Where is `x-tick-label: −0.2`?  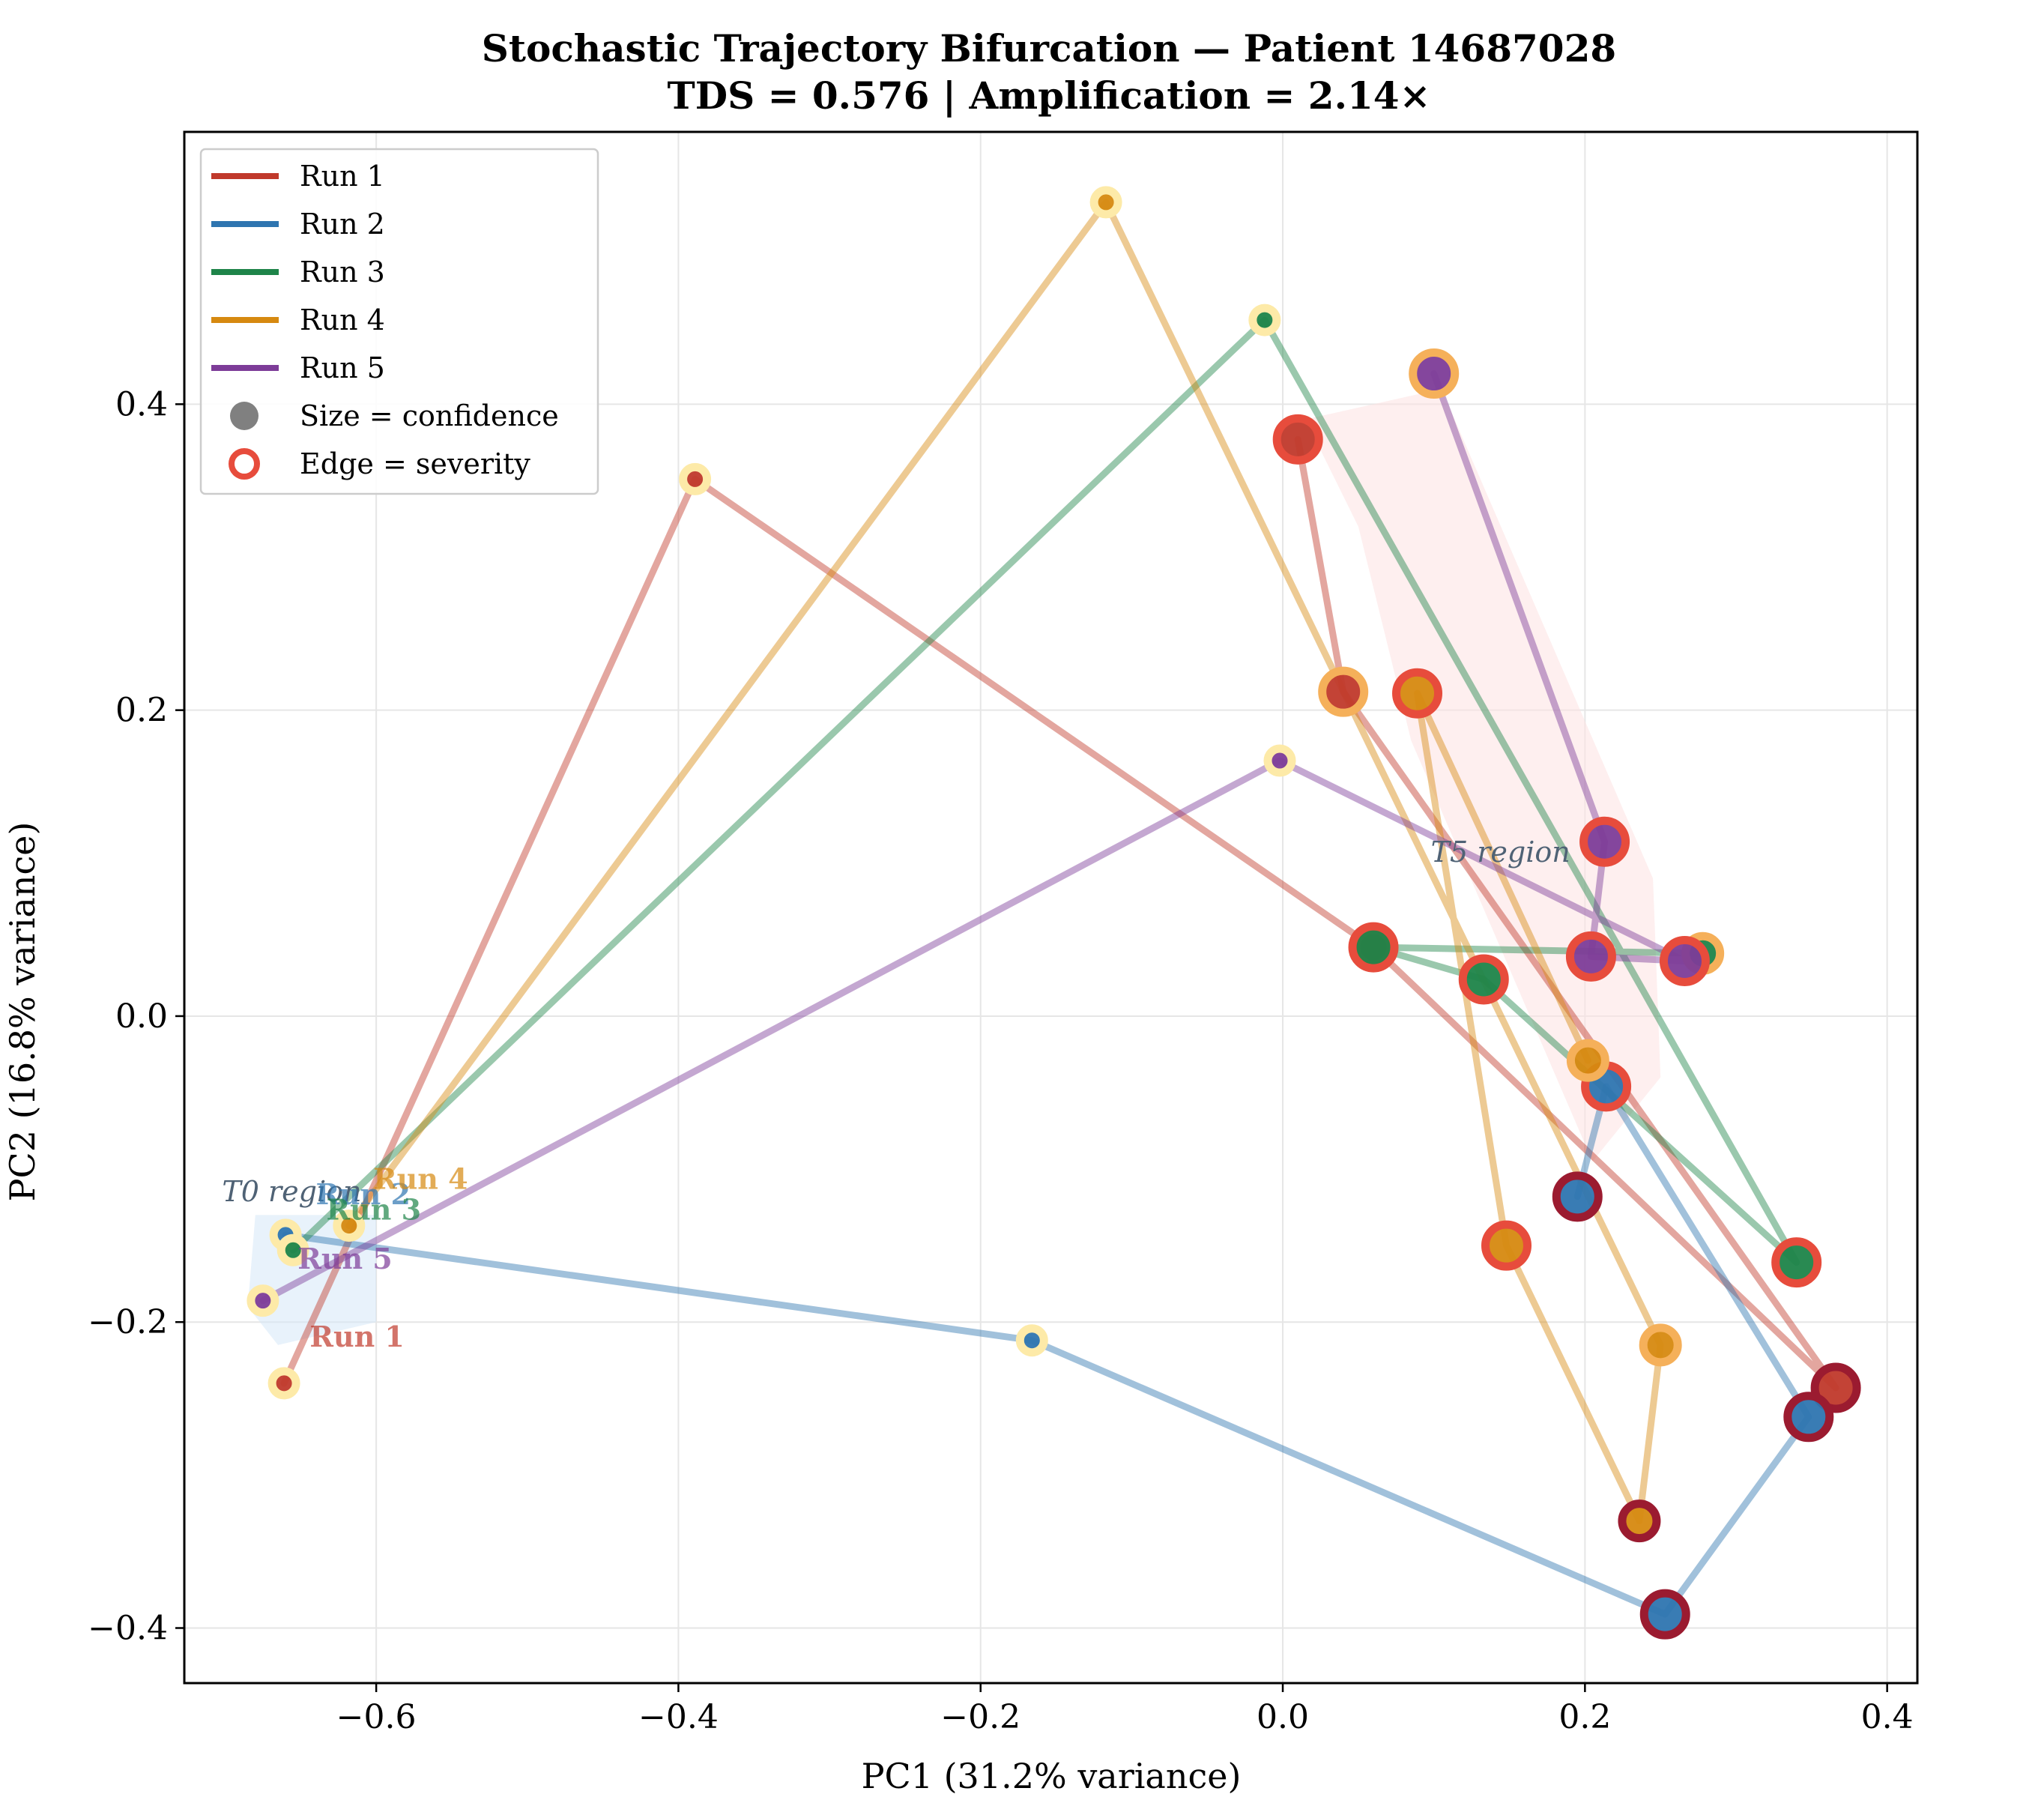 x-tick-label: −0.2 is located at coordinates (980, 1717).